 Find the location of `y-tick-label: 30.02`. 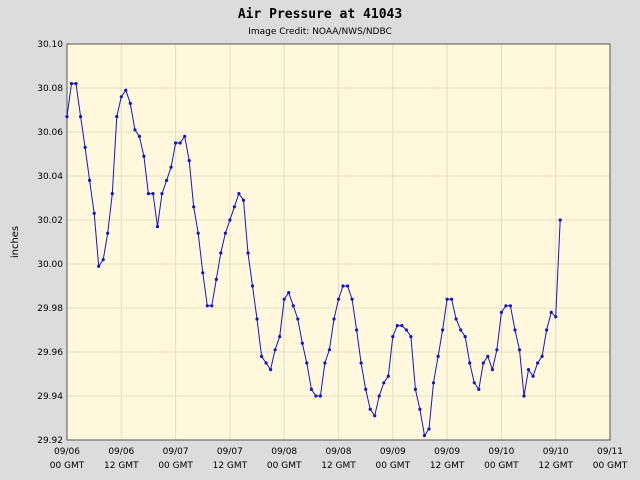

y-tick-label: 30.02 is located at coordinates (50, 221).